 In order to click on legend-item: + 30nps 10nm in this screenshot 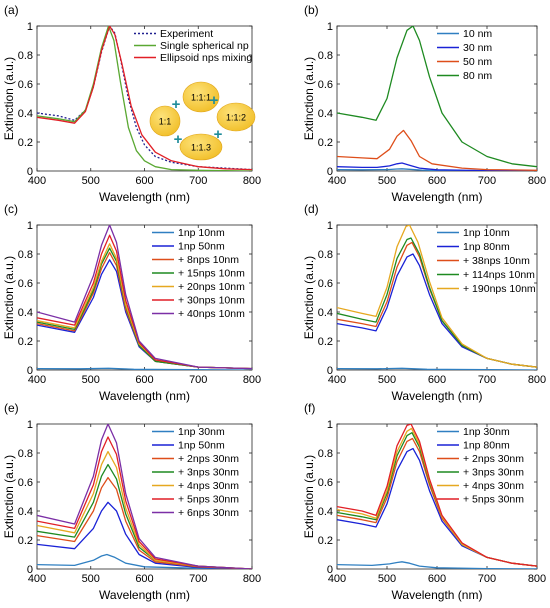, I will do `click(211, 301)`.